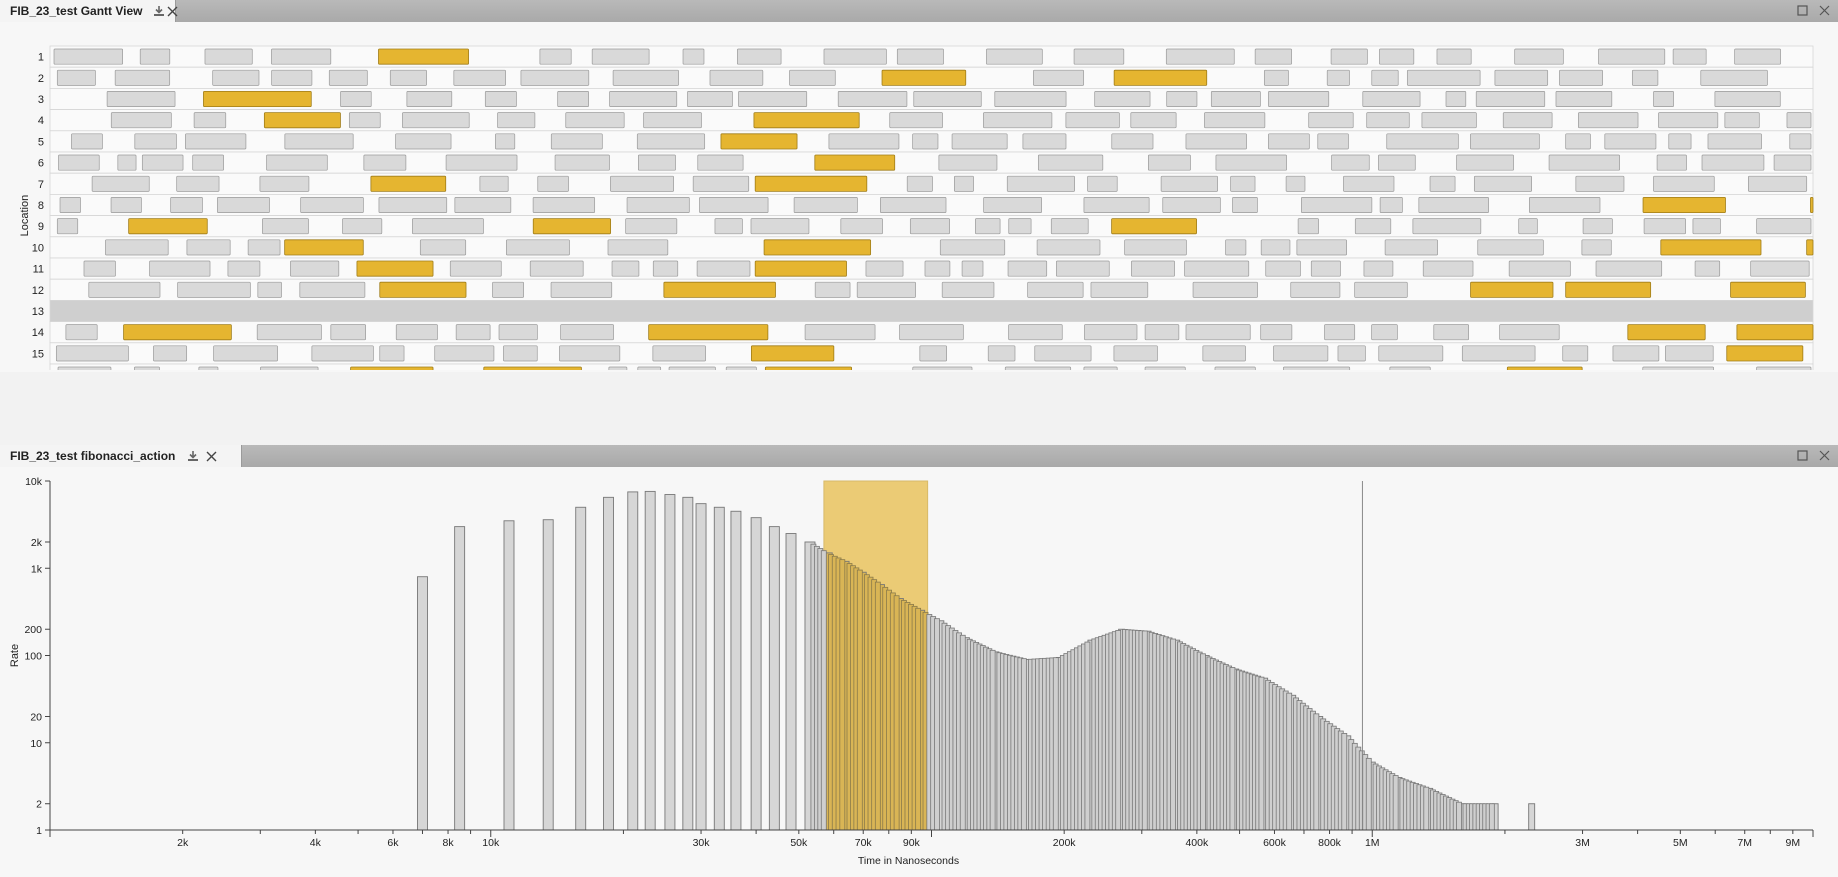 The width and height of the screenshot is (1838, 877). What do you see at coordinates (41, 121) in the screenshot?
I see `gantt-row-label: 4` at bounding box center [41, 121].